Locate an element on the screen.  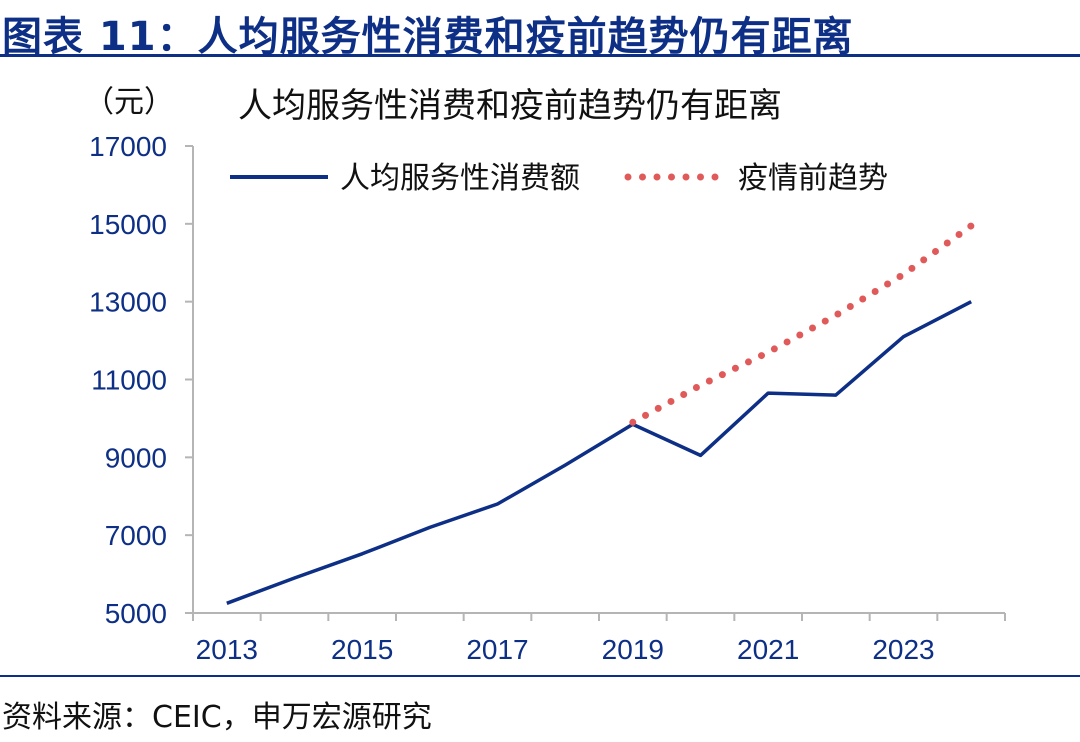
y-axis-unit: （元） is located at coordinates (129, 102).